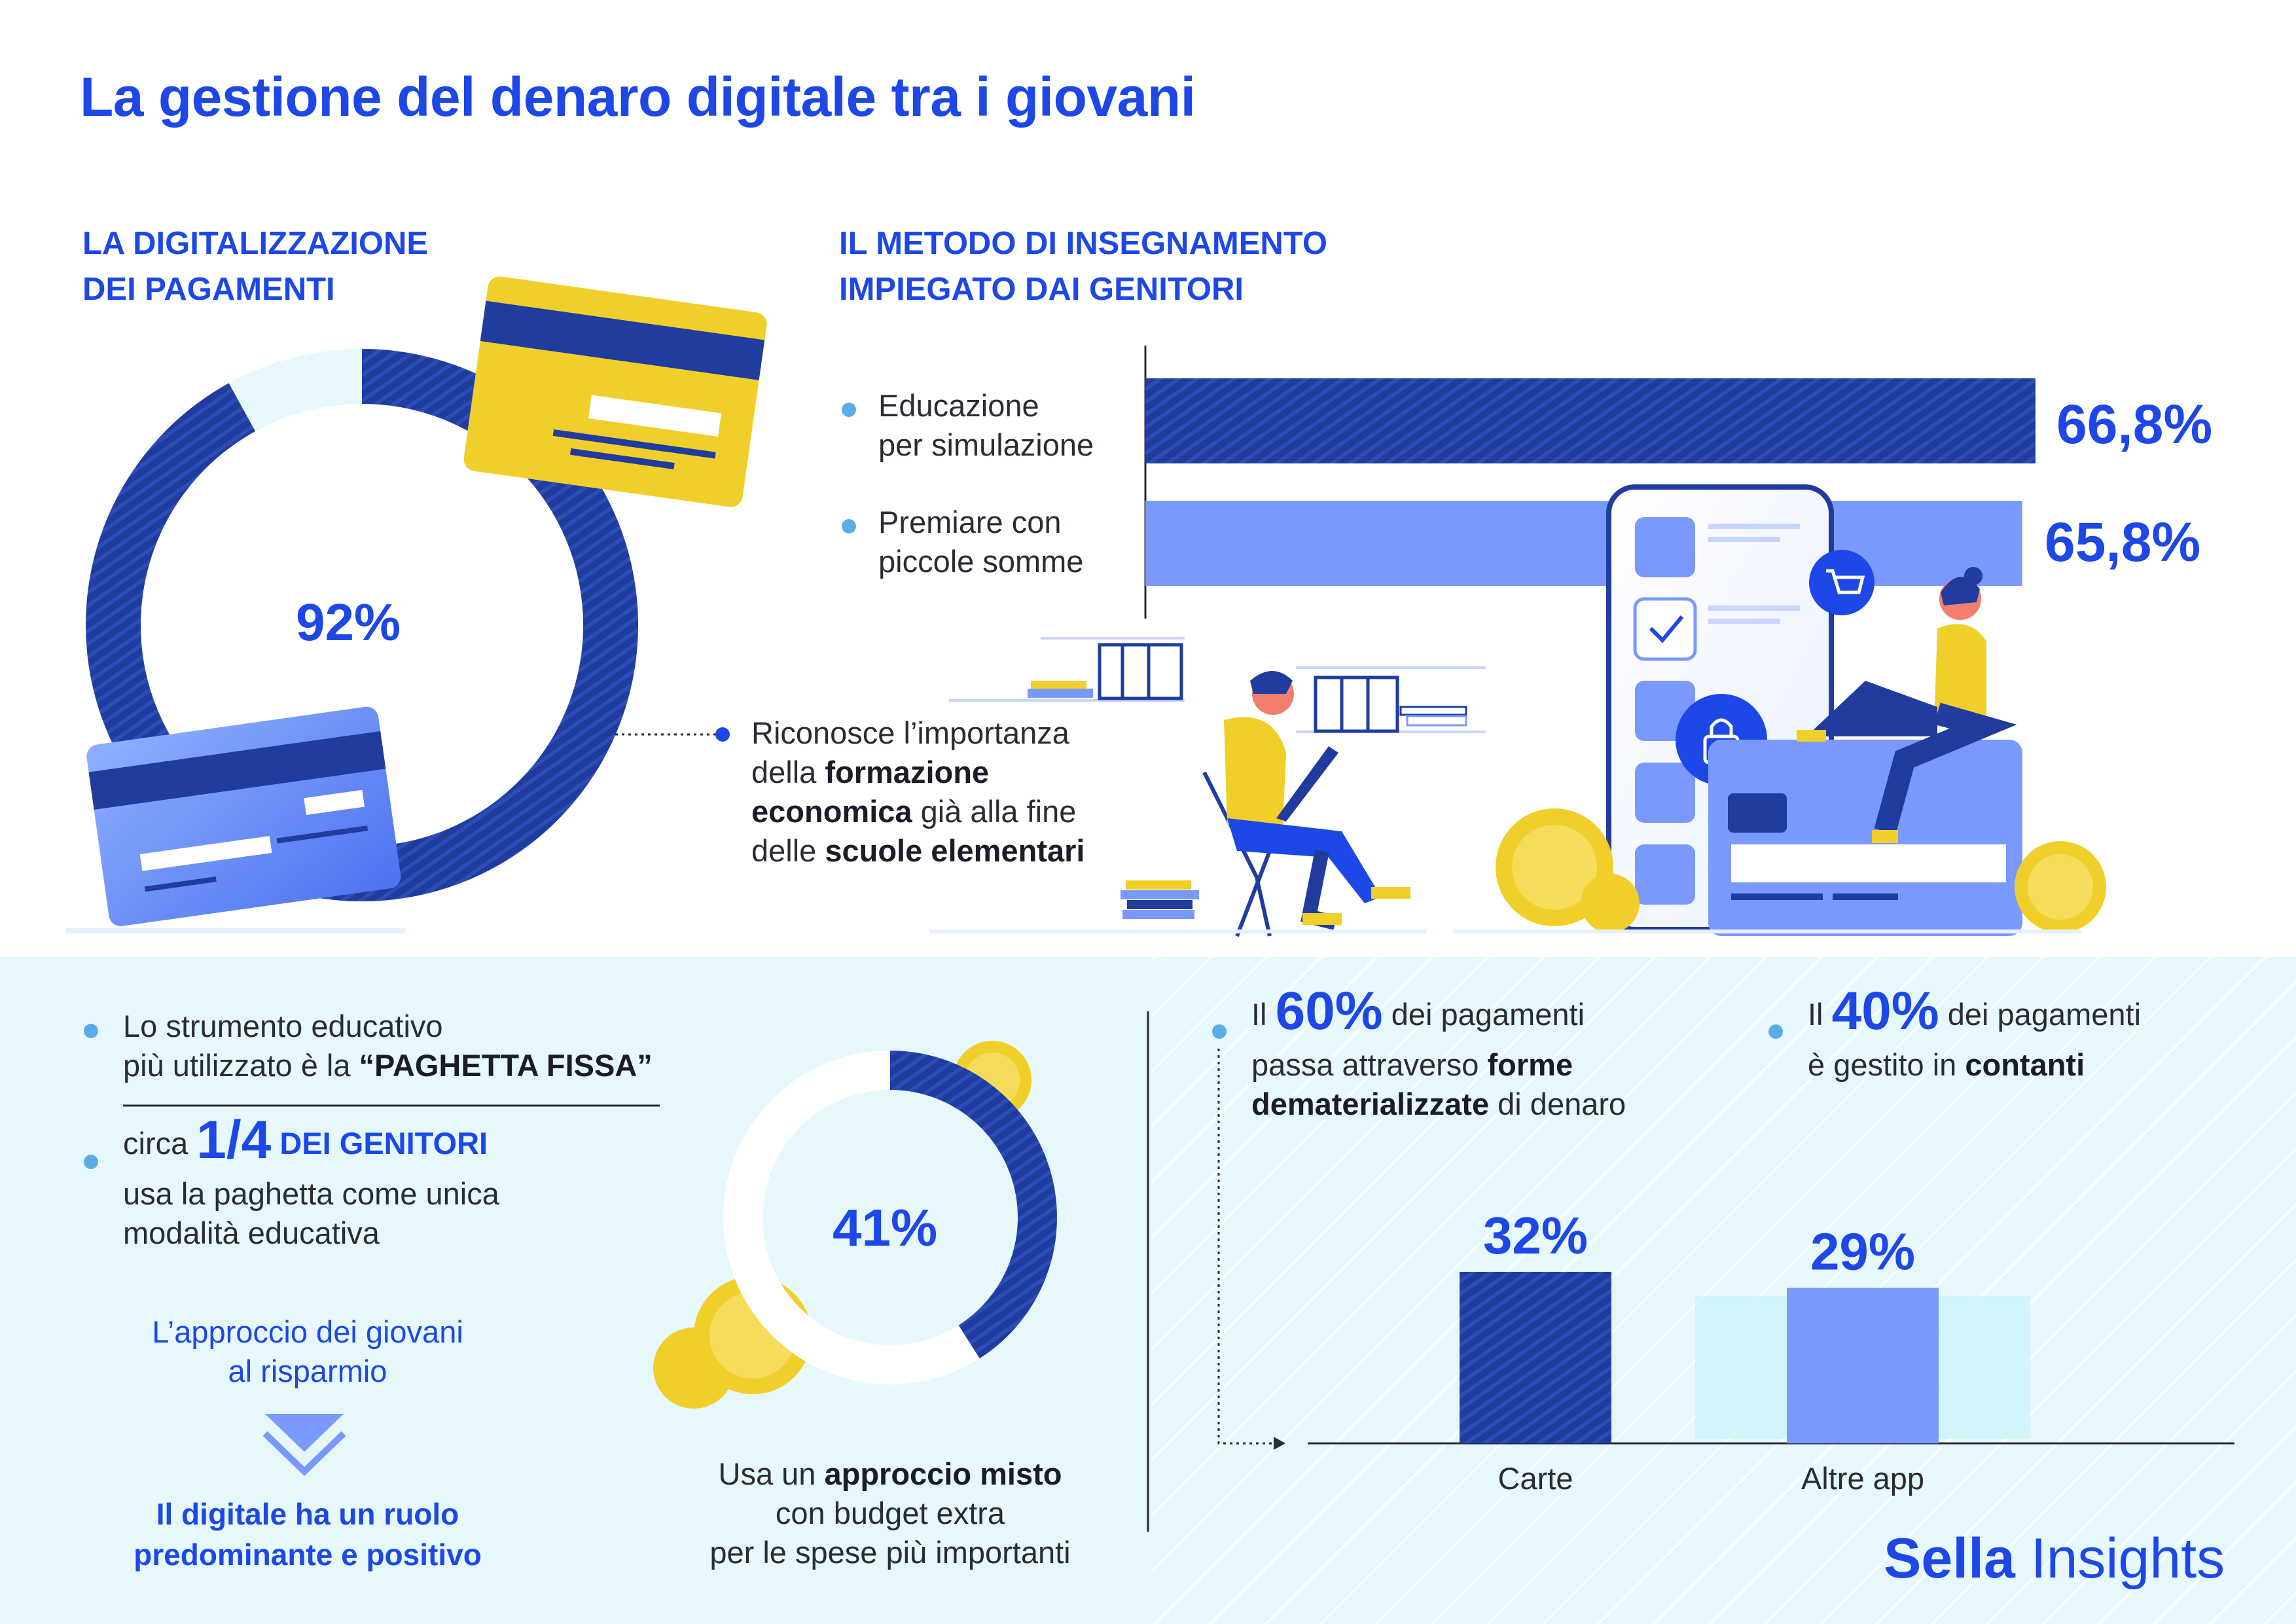 The height and width of the screenshot is (1624, 2296). I want to click on shelf-illustration, so click(1067, 669).